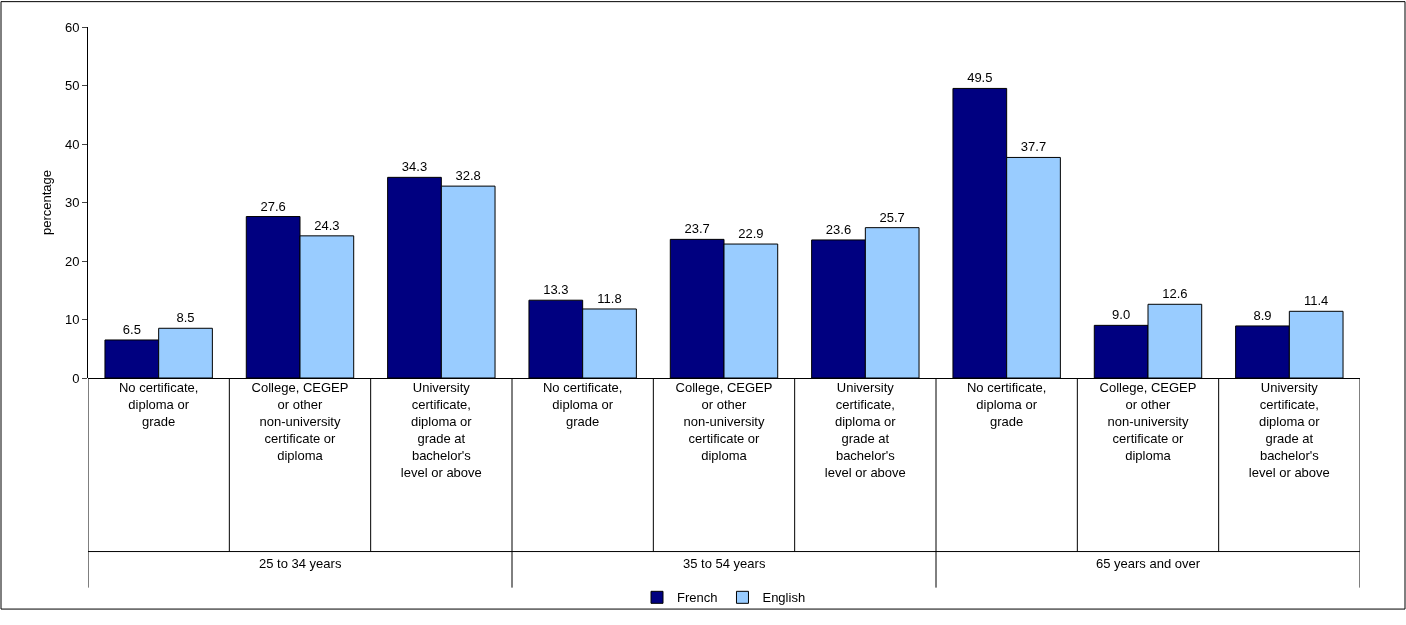  Describe the element at coordinates (1262, 315) in the screenshot. I see `data-label: 8.9` at that location.